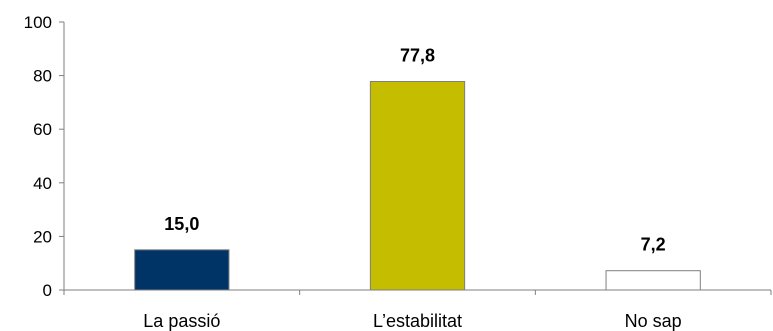  Describe the element at coordinates (653, 245) in the screenshot. I see `data-label: 7,2` at that location.